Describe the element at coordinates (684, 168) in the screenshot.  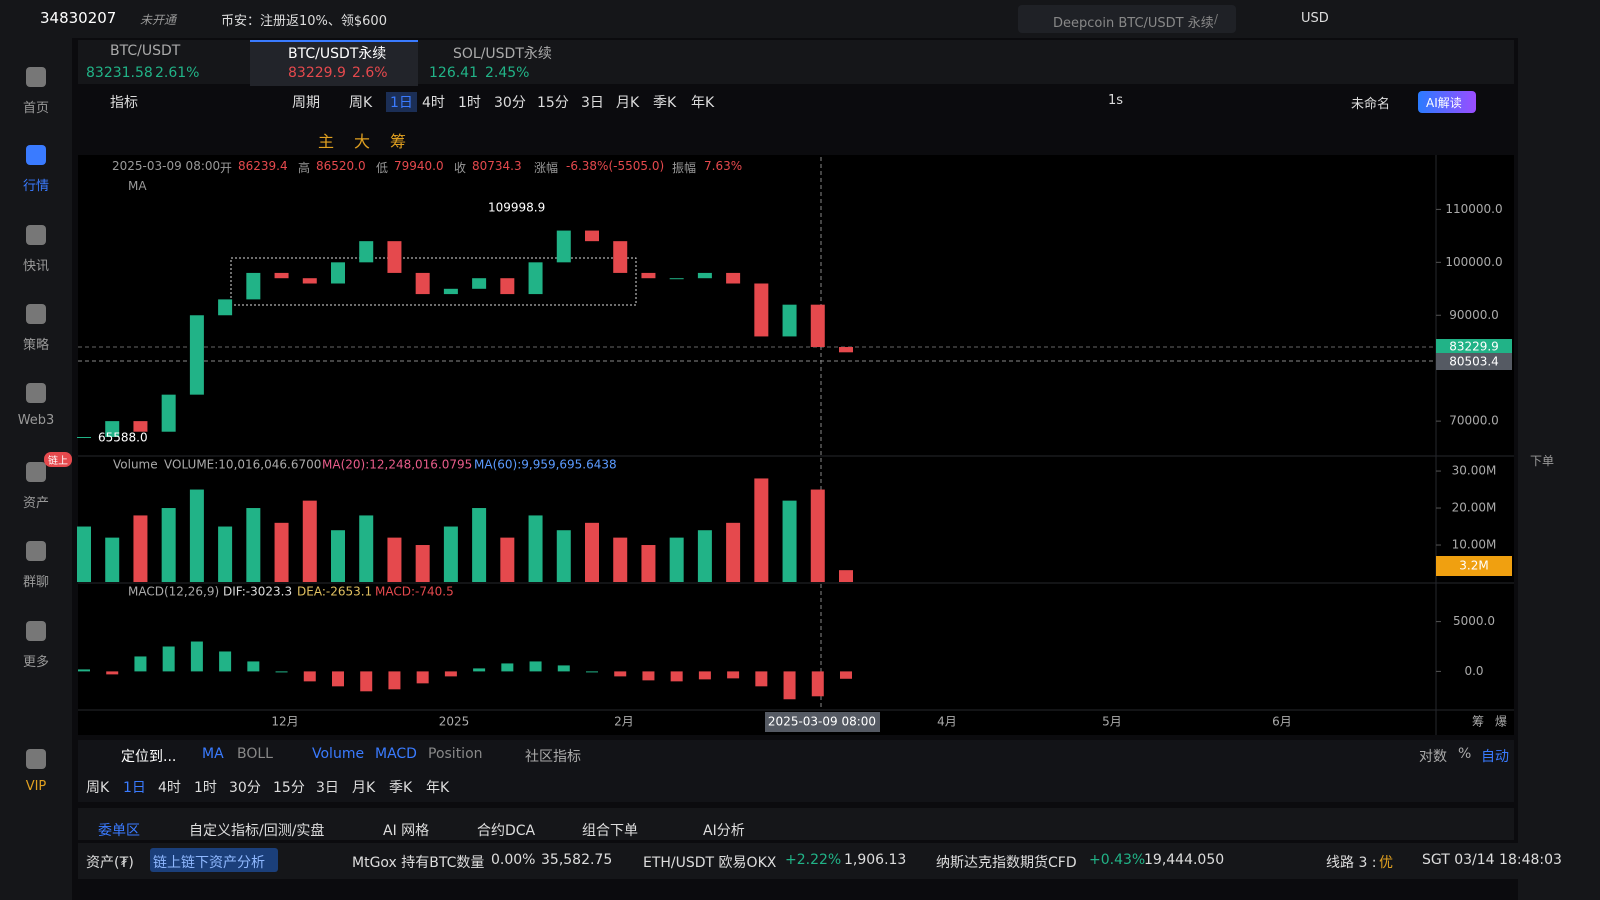
I see `ohlc-amp_label: 振幅` at that location.